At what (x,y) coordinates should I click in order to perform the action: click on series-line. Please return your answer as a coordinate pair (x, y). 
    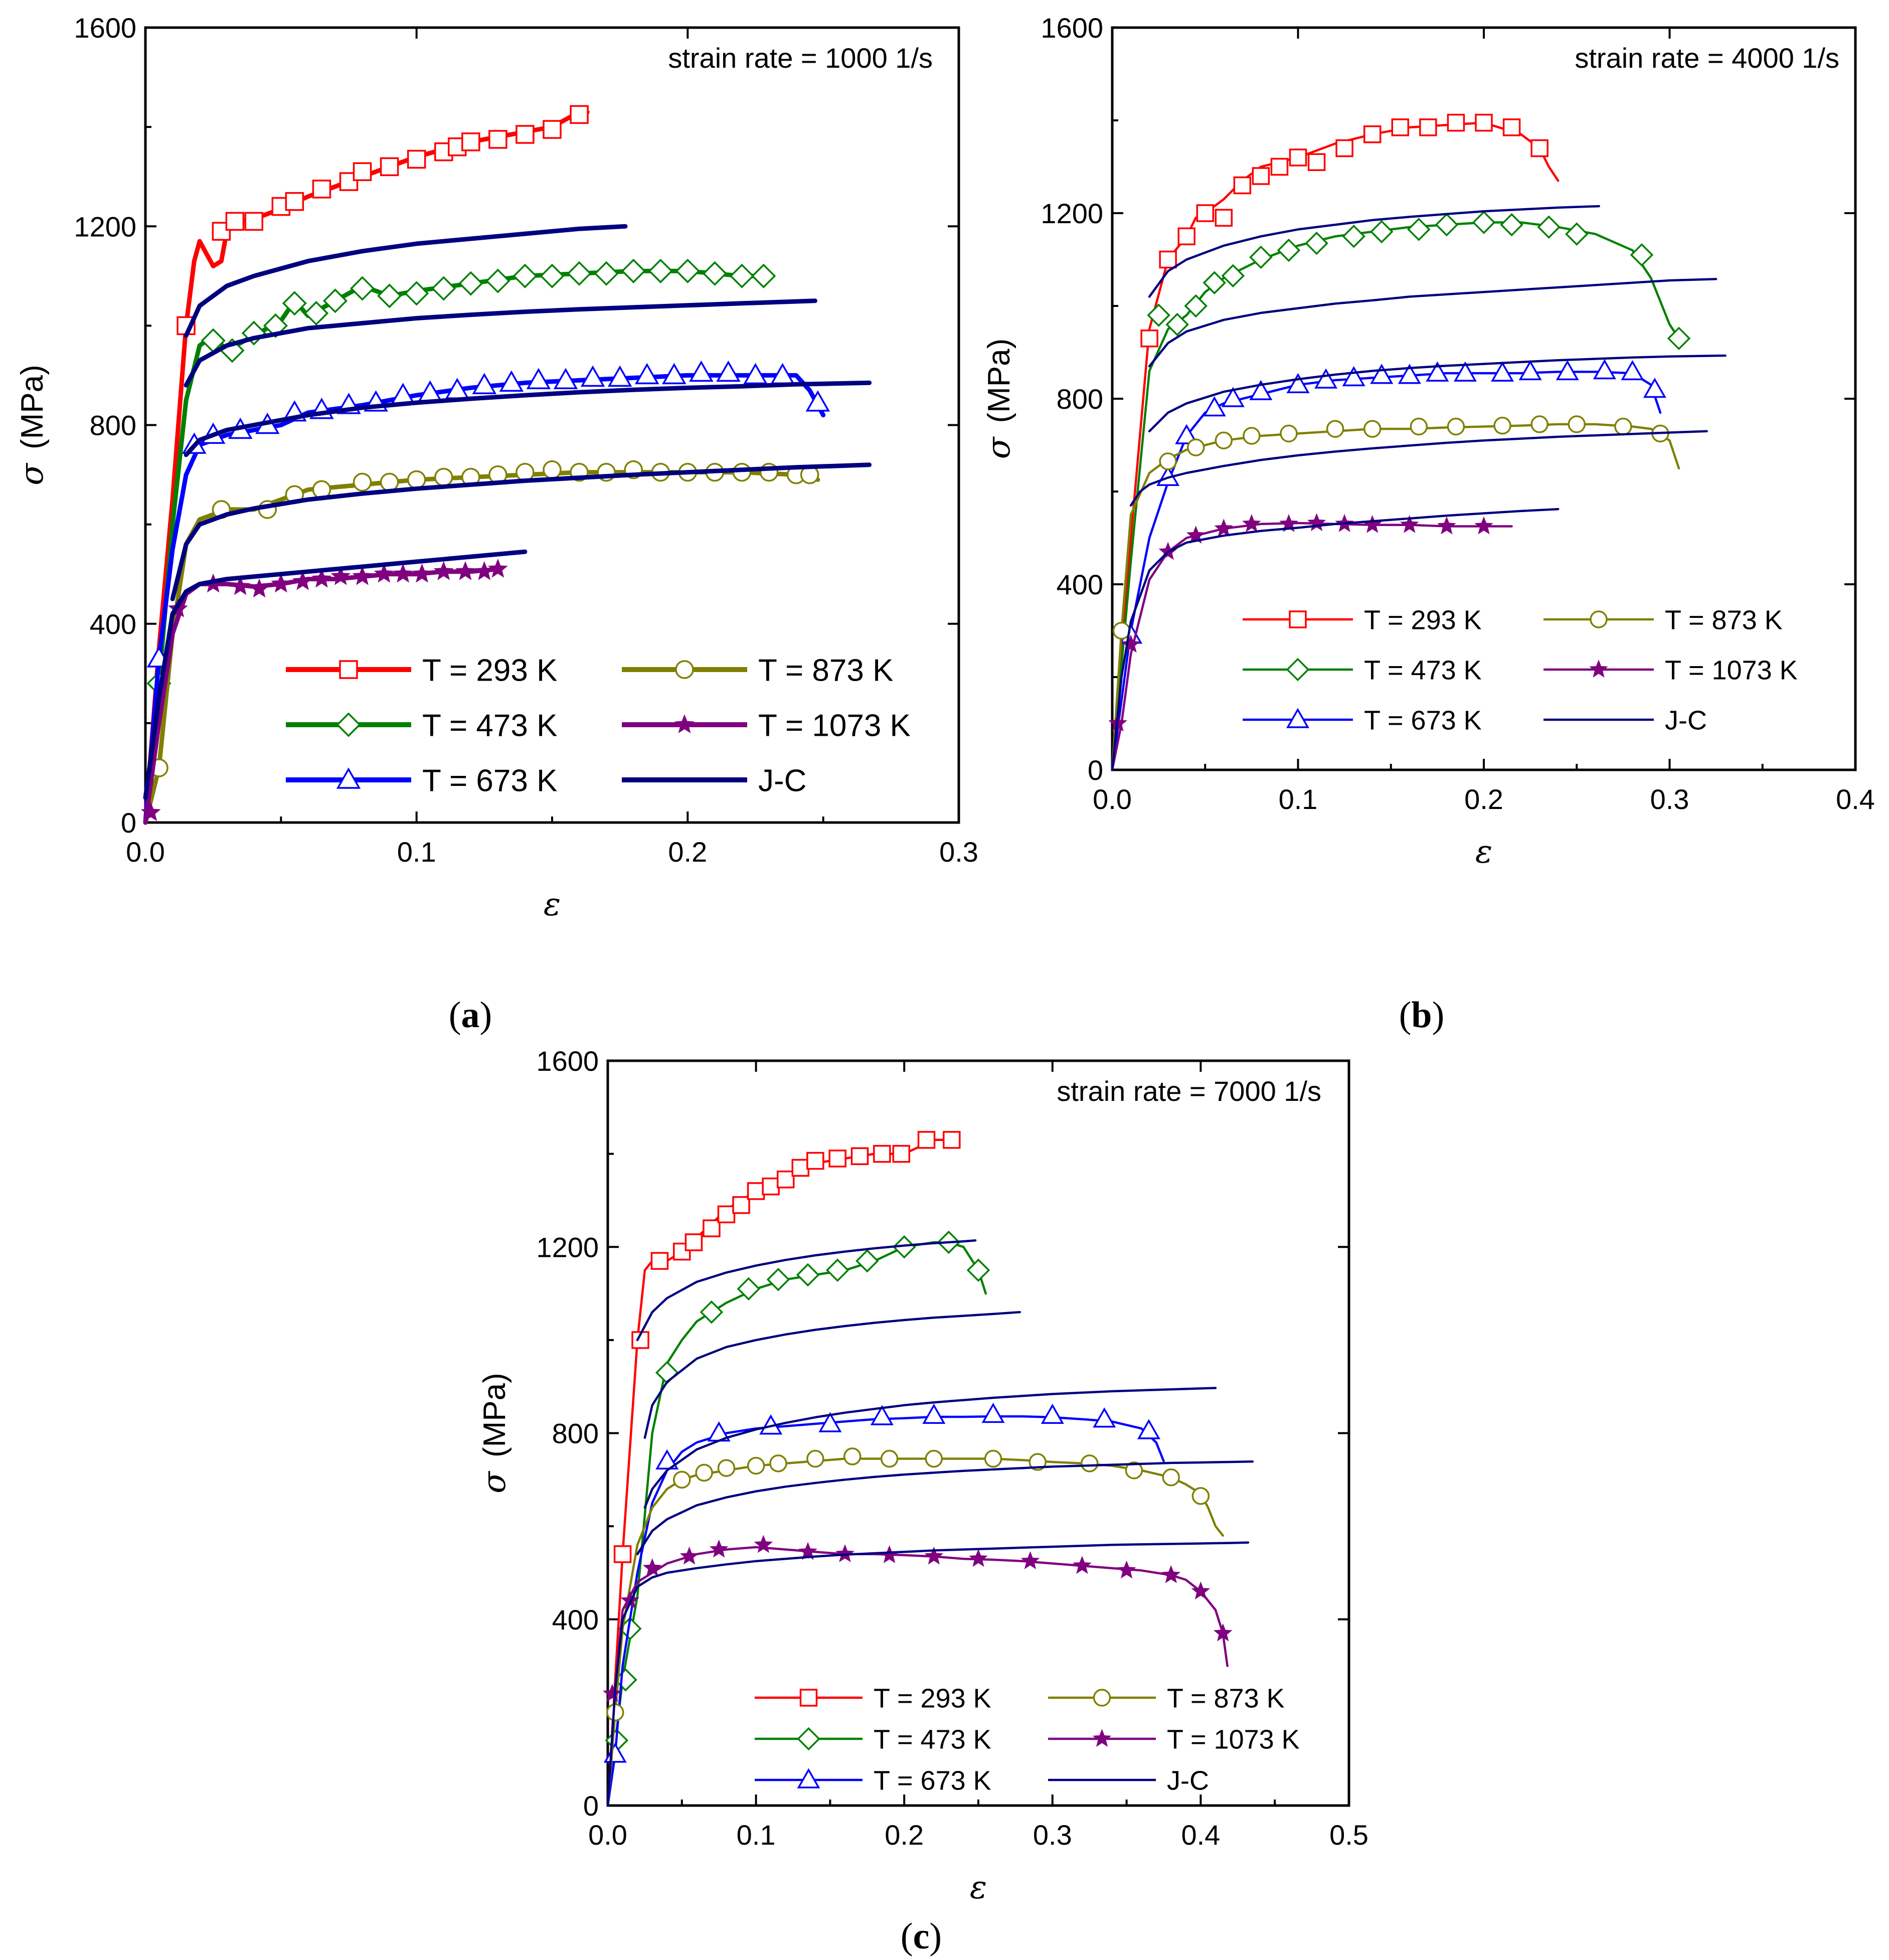
    Looking at the image, I should click on (885, 1611).